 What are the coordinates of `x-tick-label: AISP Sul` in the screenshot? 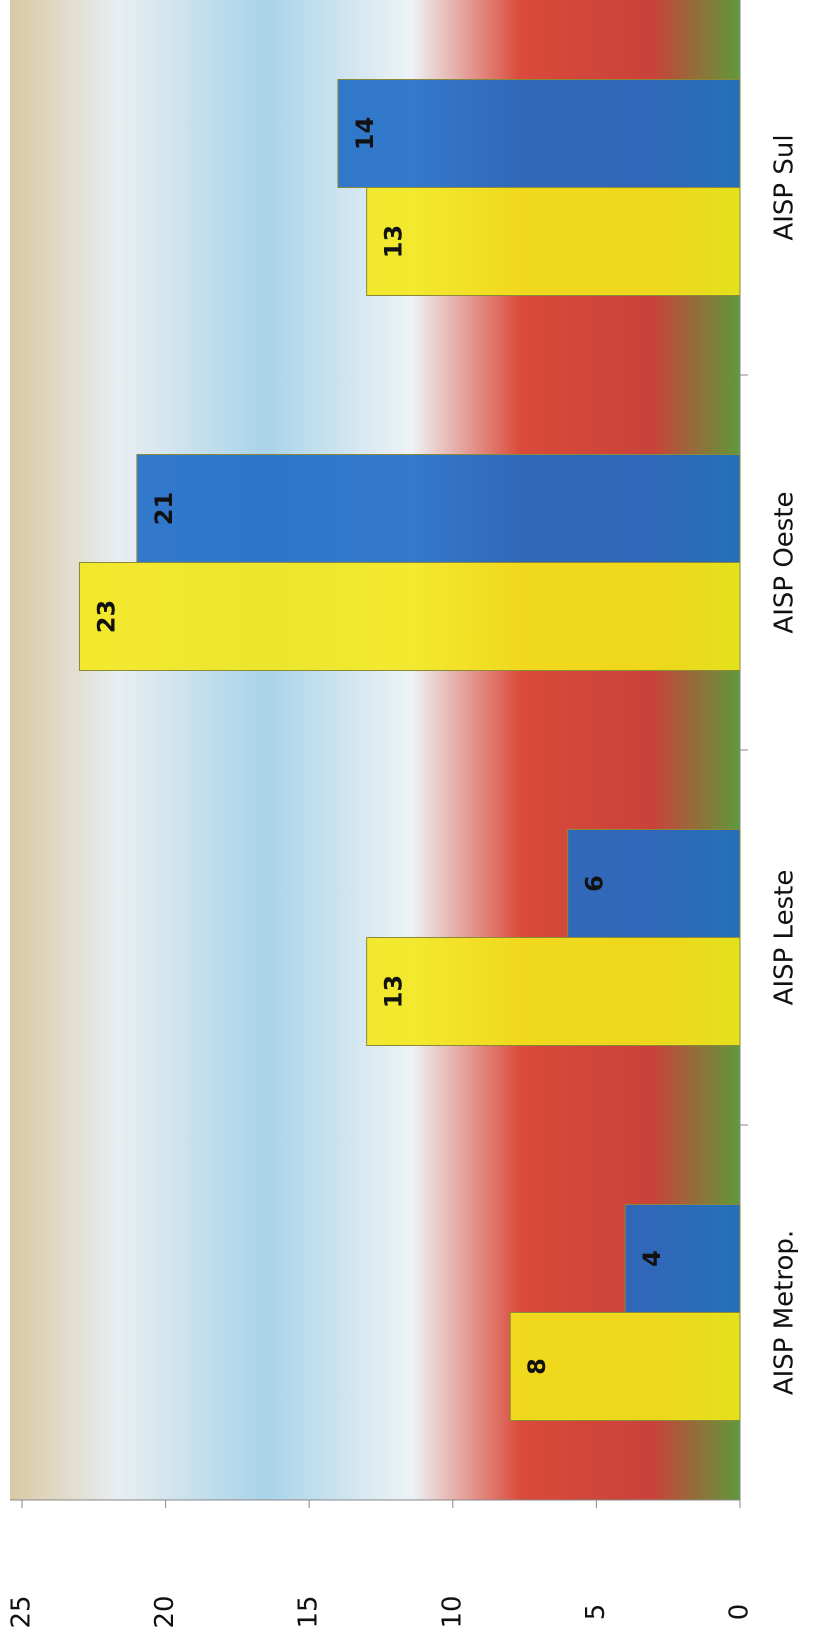 It's located at (785, 187).